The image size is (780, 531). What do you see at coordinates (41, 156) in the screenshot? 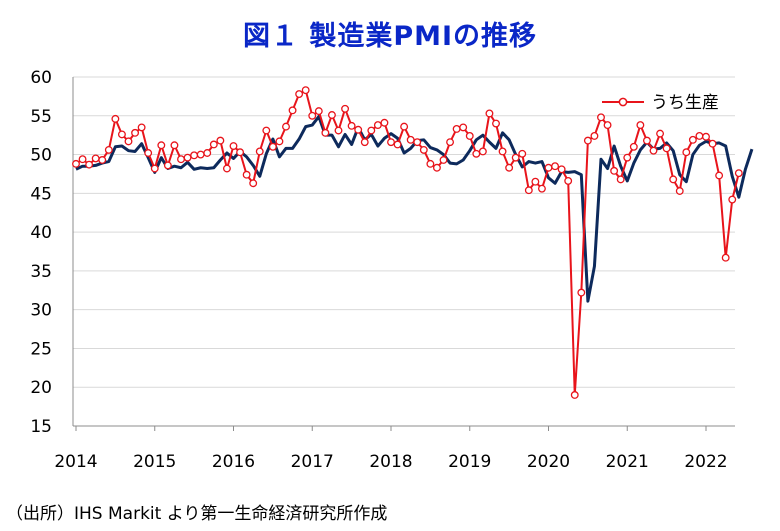
I see `y-tick-label: 50` at bounding box center [41, 156].